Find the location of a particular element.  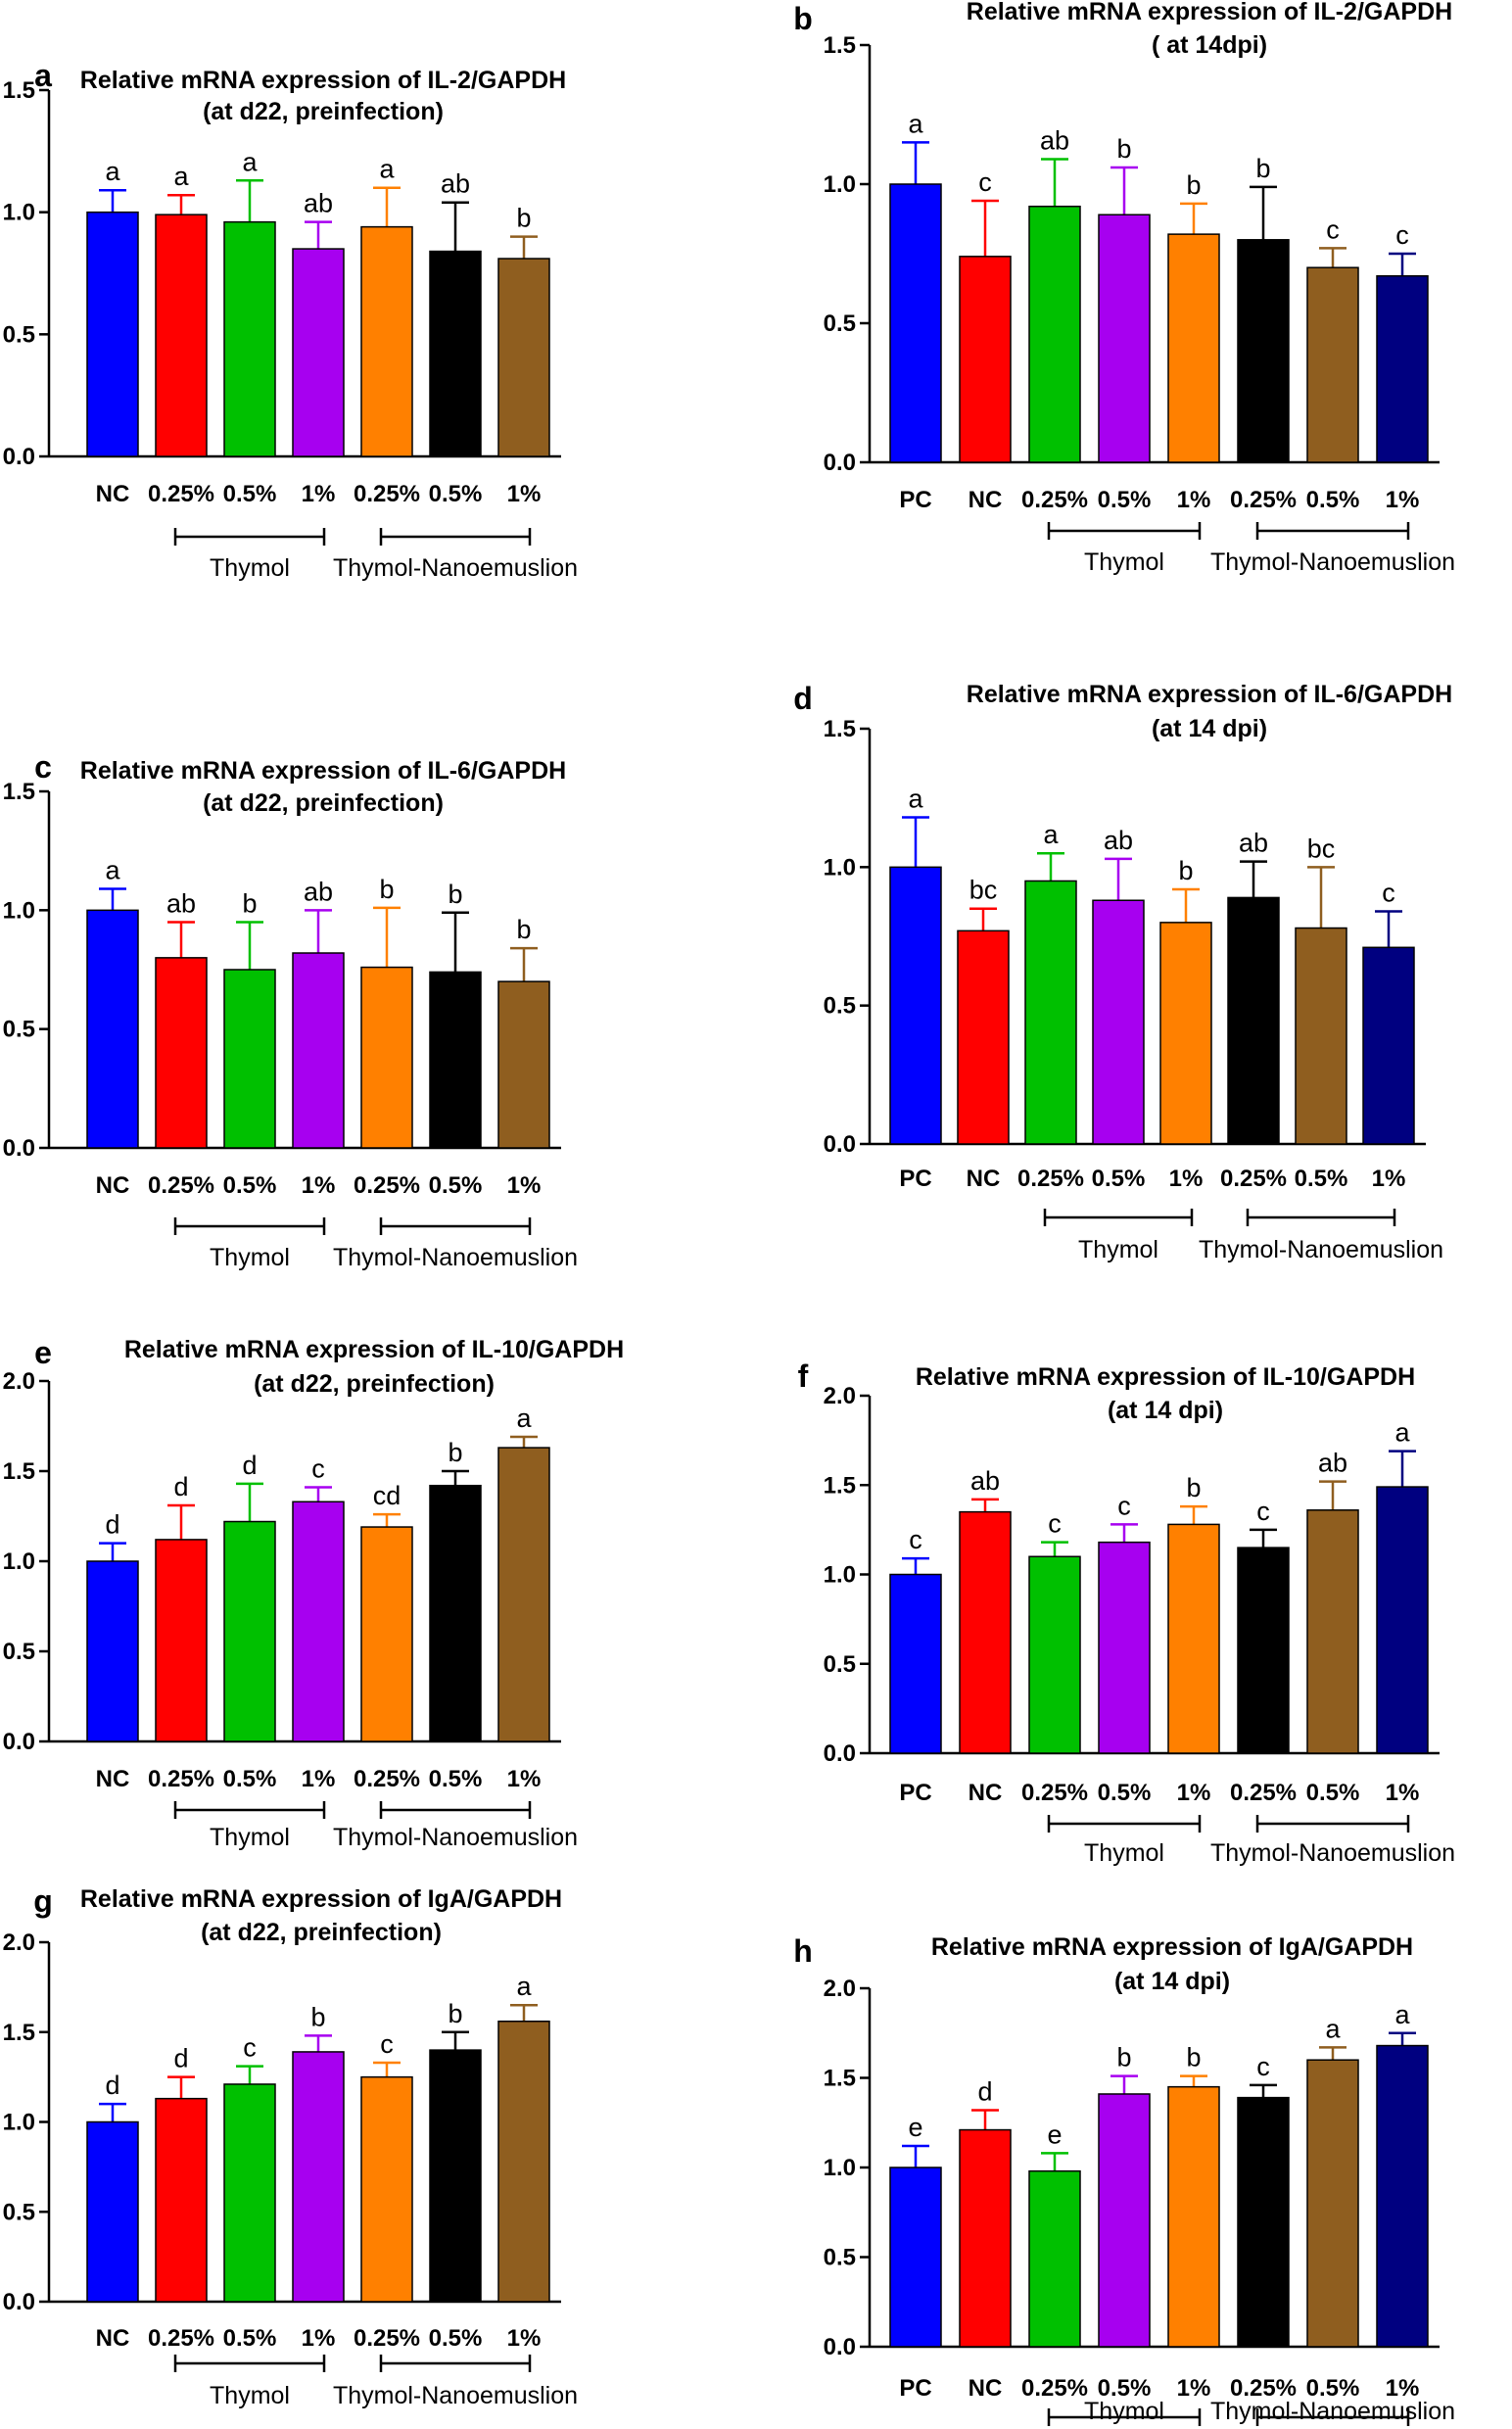

chart-title-line-1: Relative mRNA expression of IL-6/GAPDH is located at coordinates (323, 771).